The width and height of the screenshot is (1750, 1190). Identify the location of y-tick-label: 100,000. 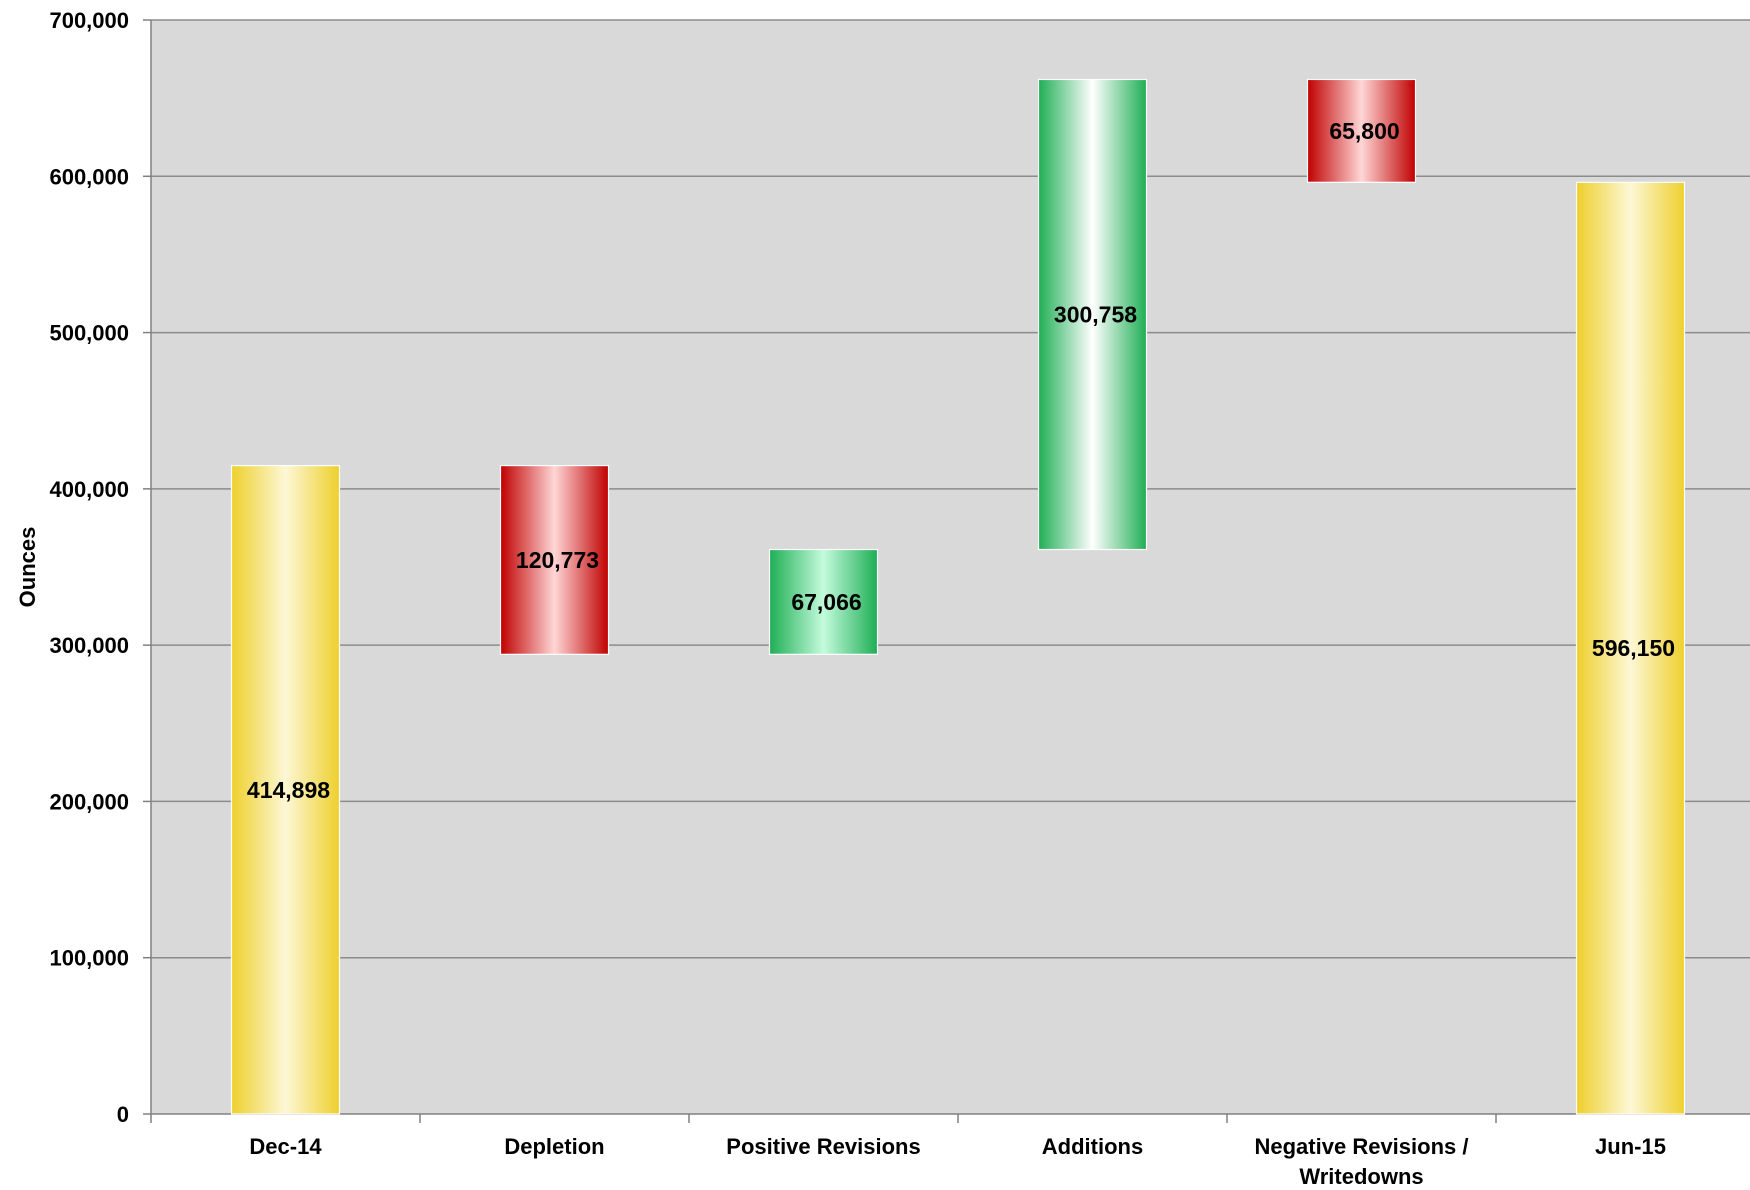
(89, 958).